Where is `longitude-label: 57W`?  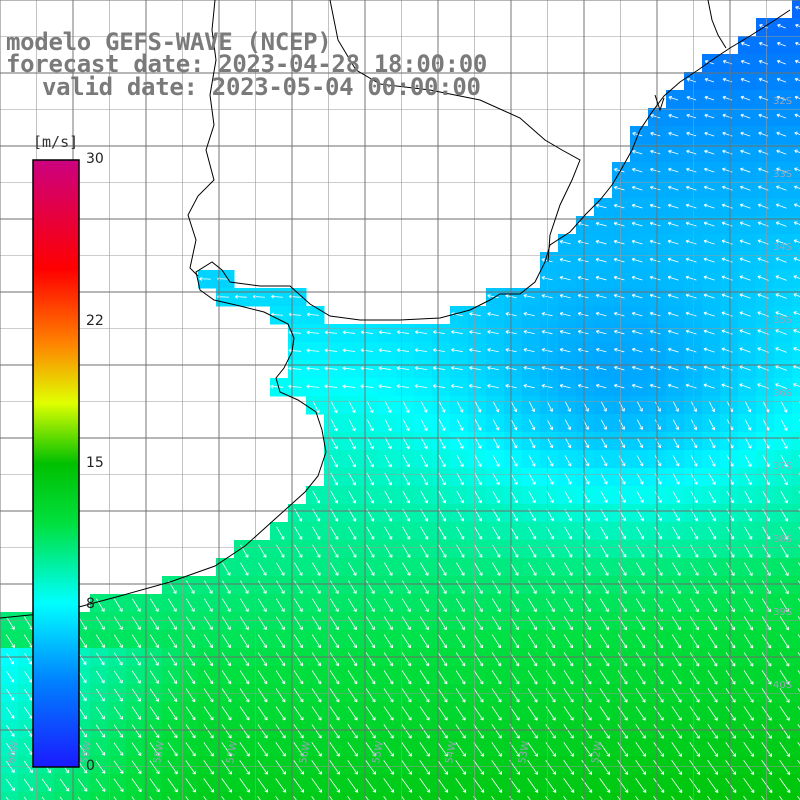 longitude-label: 57W is located at coordinates (232, 752).